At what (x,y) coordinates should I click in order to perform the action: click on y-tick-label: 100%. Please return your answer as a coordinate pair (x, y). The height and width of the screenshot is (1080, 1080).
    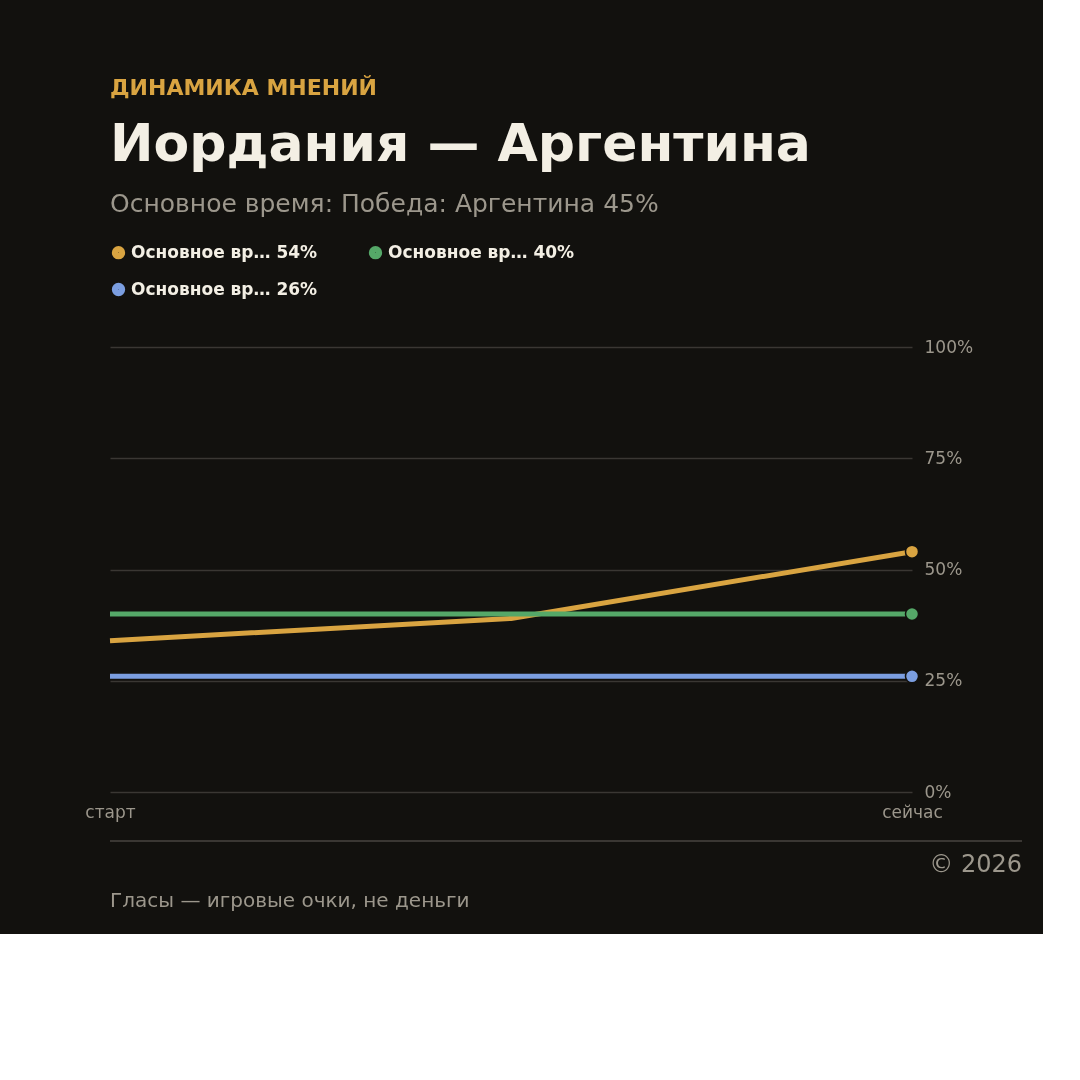
    Looking at the image, I should click on (949, 346).